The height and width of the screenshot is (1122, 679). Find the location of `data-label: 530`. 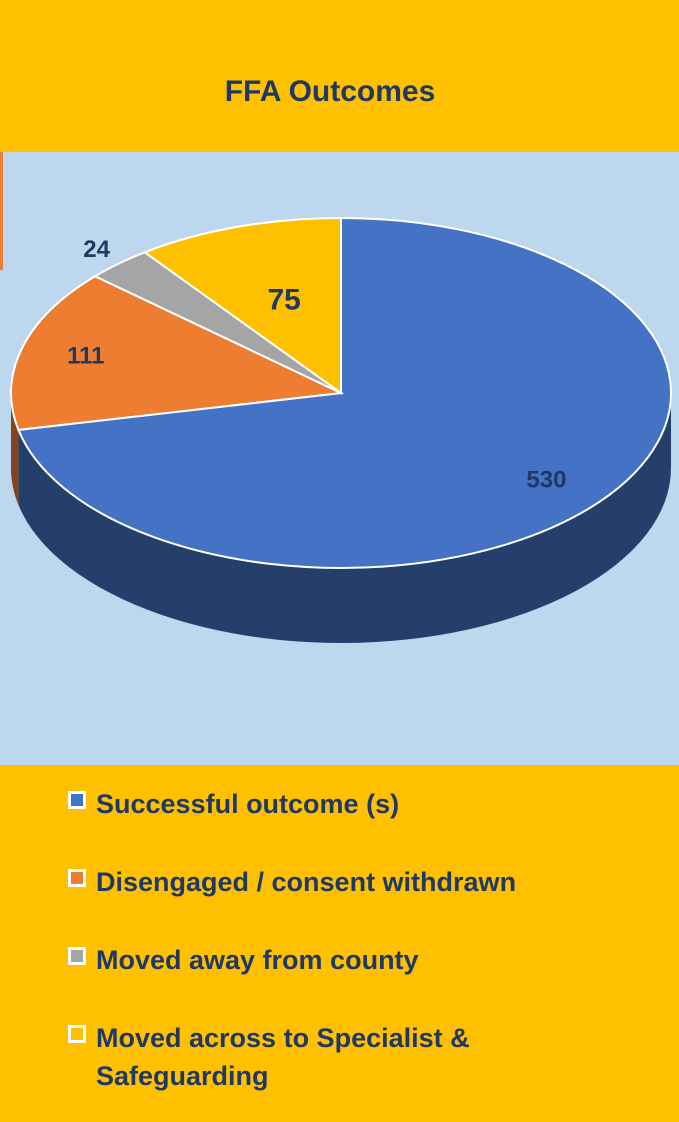

data-label: 530 is located at coordinates (546, 479).